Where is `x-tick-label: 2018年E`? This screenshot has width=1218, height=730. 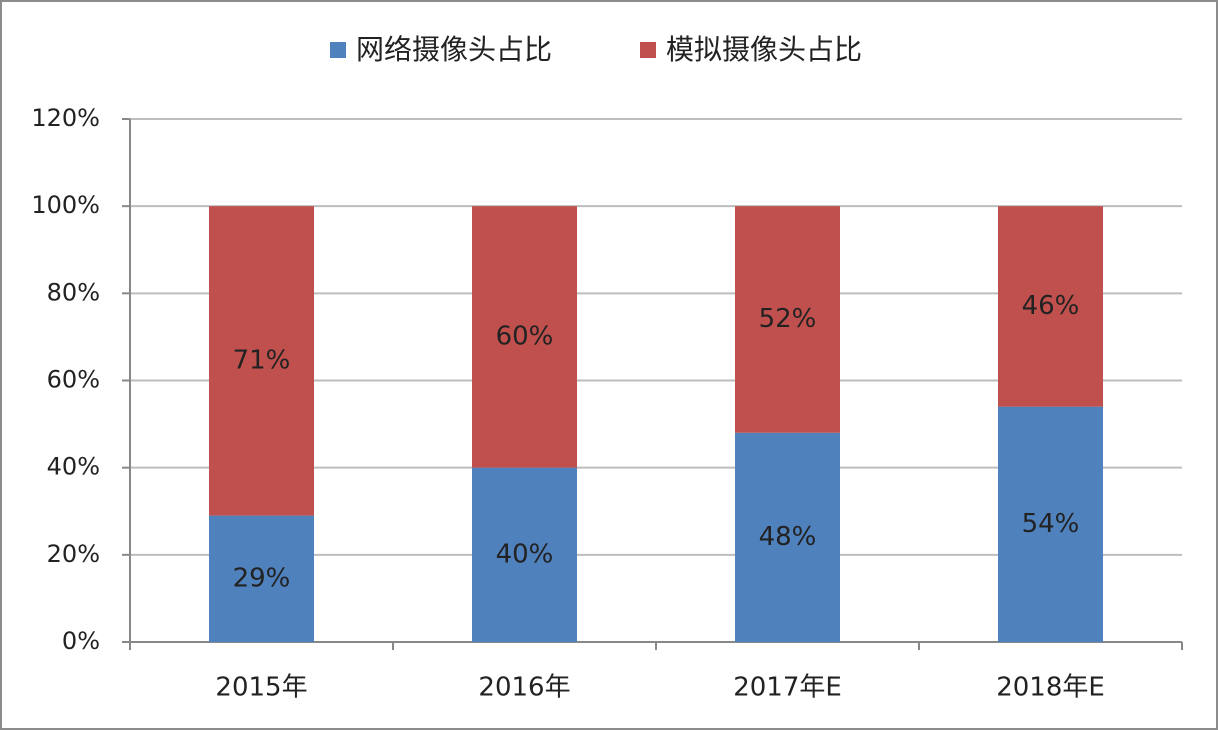 x-tick-label: 2018年E is located at coordinates (1050, 688).